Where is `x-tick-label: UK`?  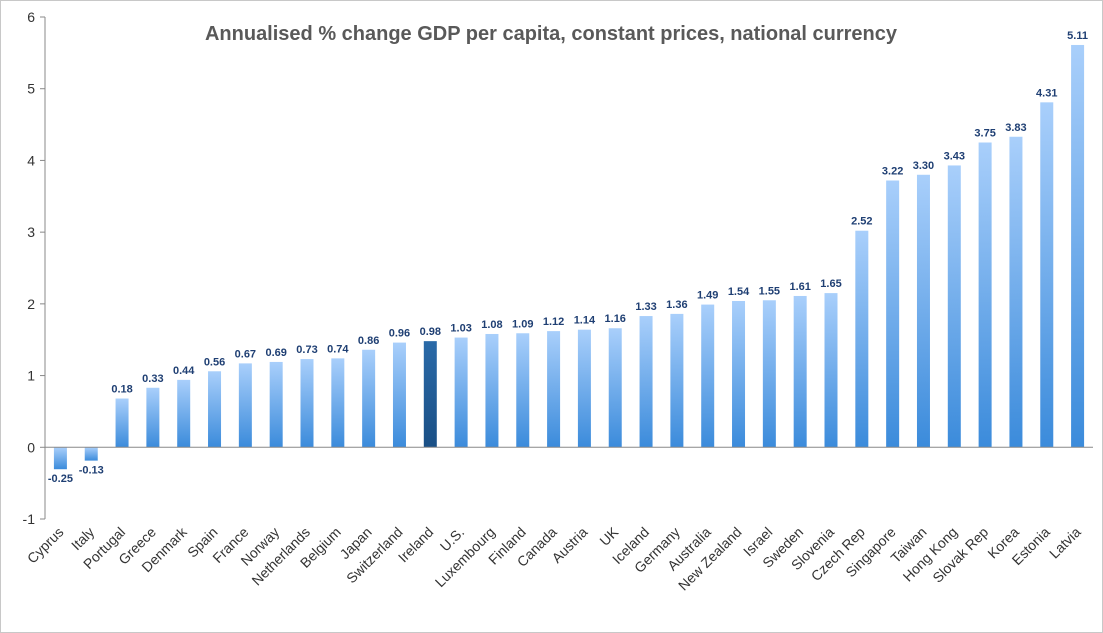 x-tick-label: UK is located at coordinates (609, 536).